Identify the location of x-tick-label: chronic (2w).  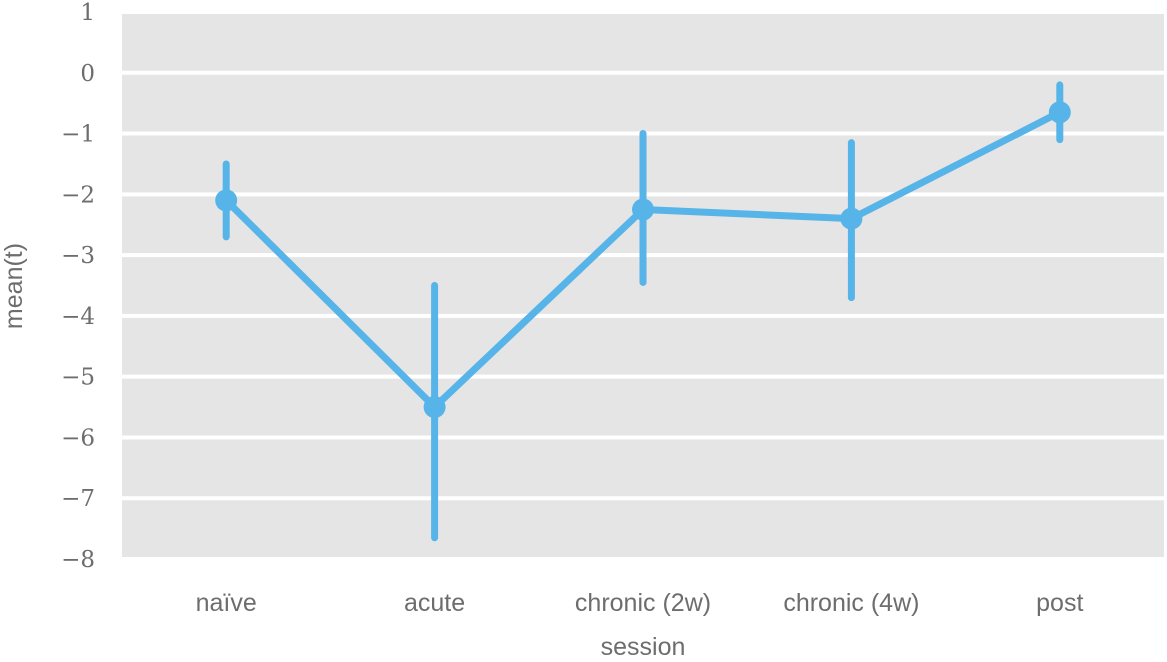
(643, 603).